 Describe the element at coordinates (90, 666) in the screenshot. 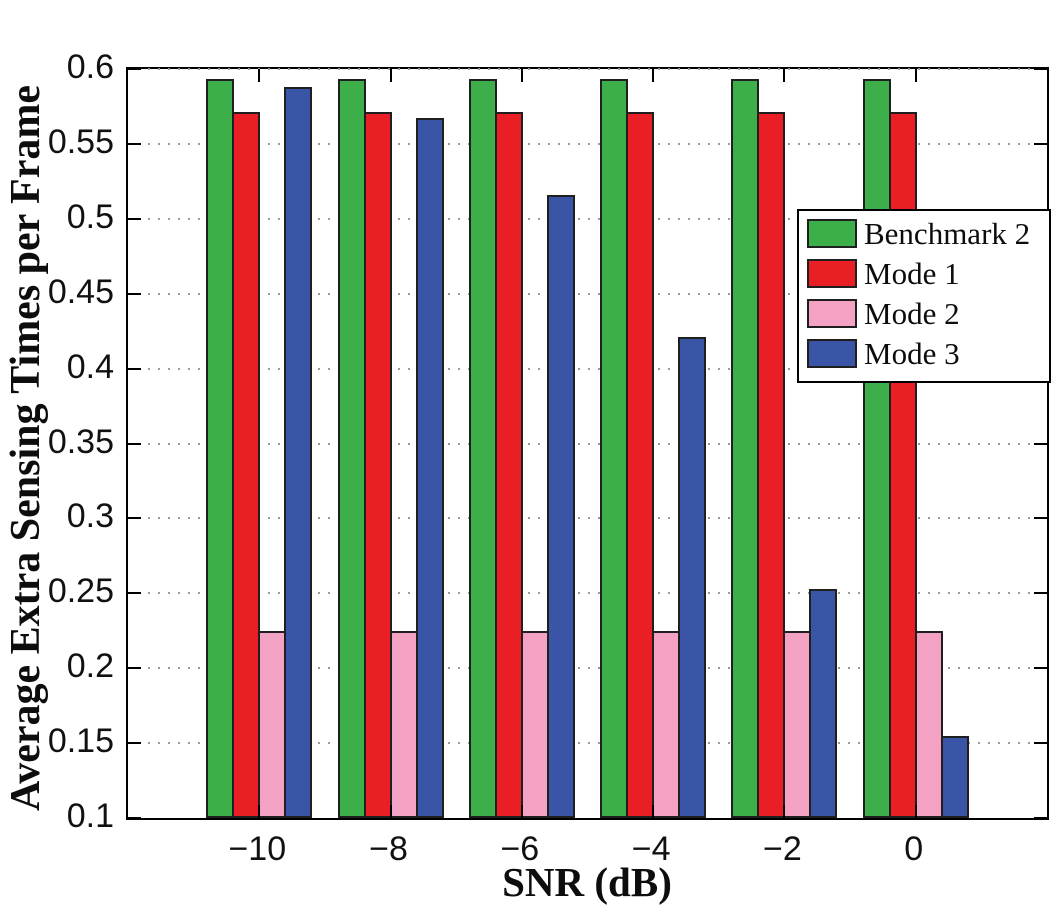

I see `y-tick-label-0.2: 0.2` at that location.